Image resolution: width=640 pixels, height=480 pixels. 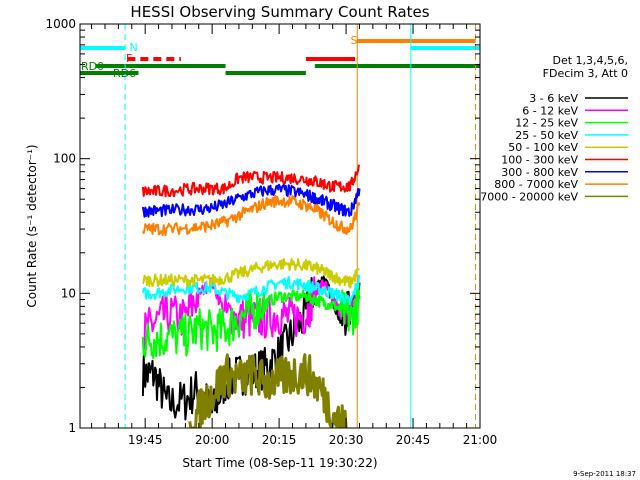 I want to click on legend-entry-label: 800 - 7000 keV, so click(x=536, y=184).